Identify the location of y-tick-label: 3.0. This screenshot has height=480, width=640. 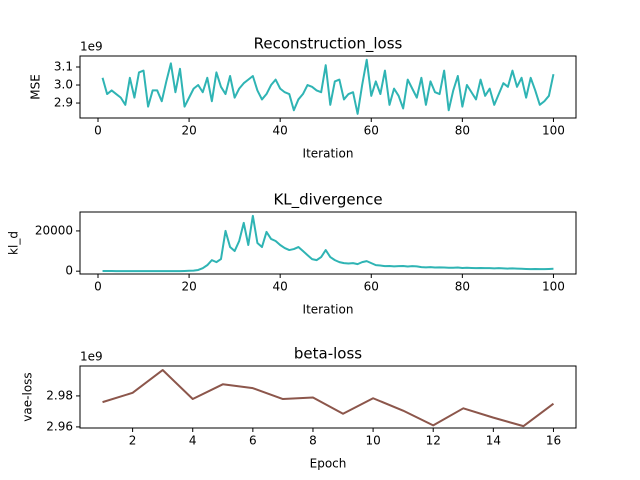
(63, 85).